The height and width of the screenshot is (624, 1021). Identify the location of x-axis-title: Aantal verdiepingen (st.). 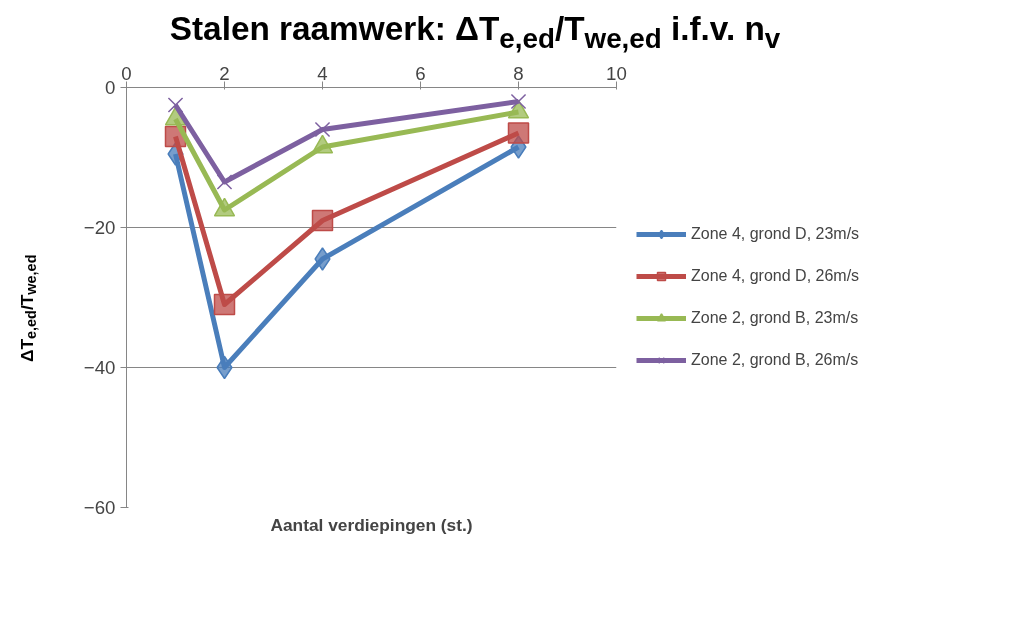
(371, 524).